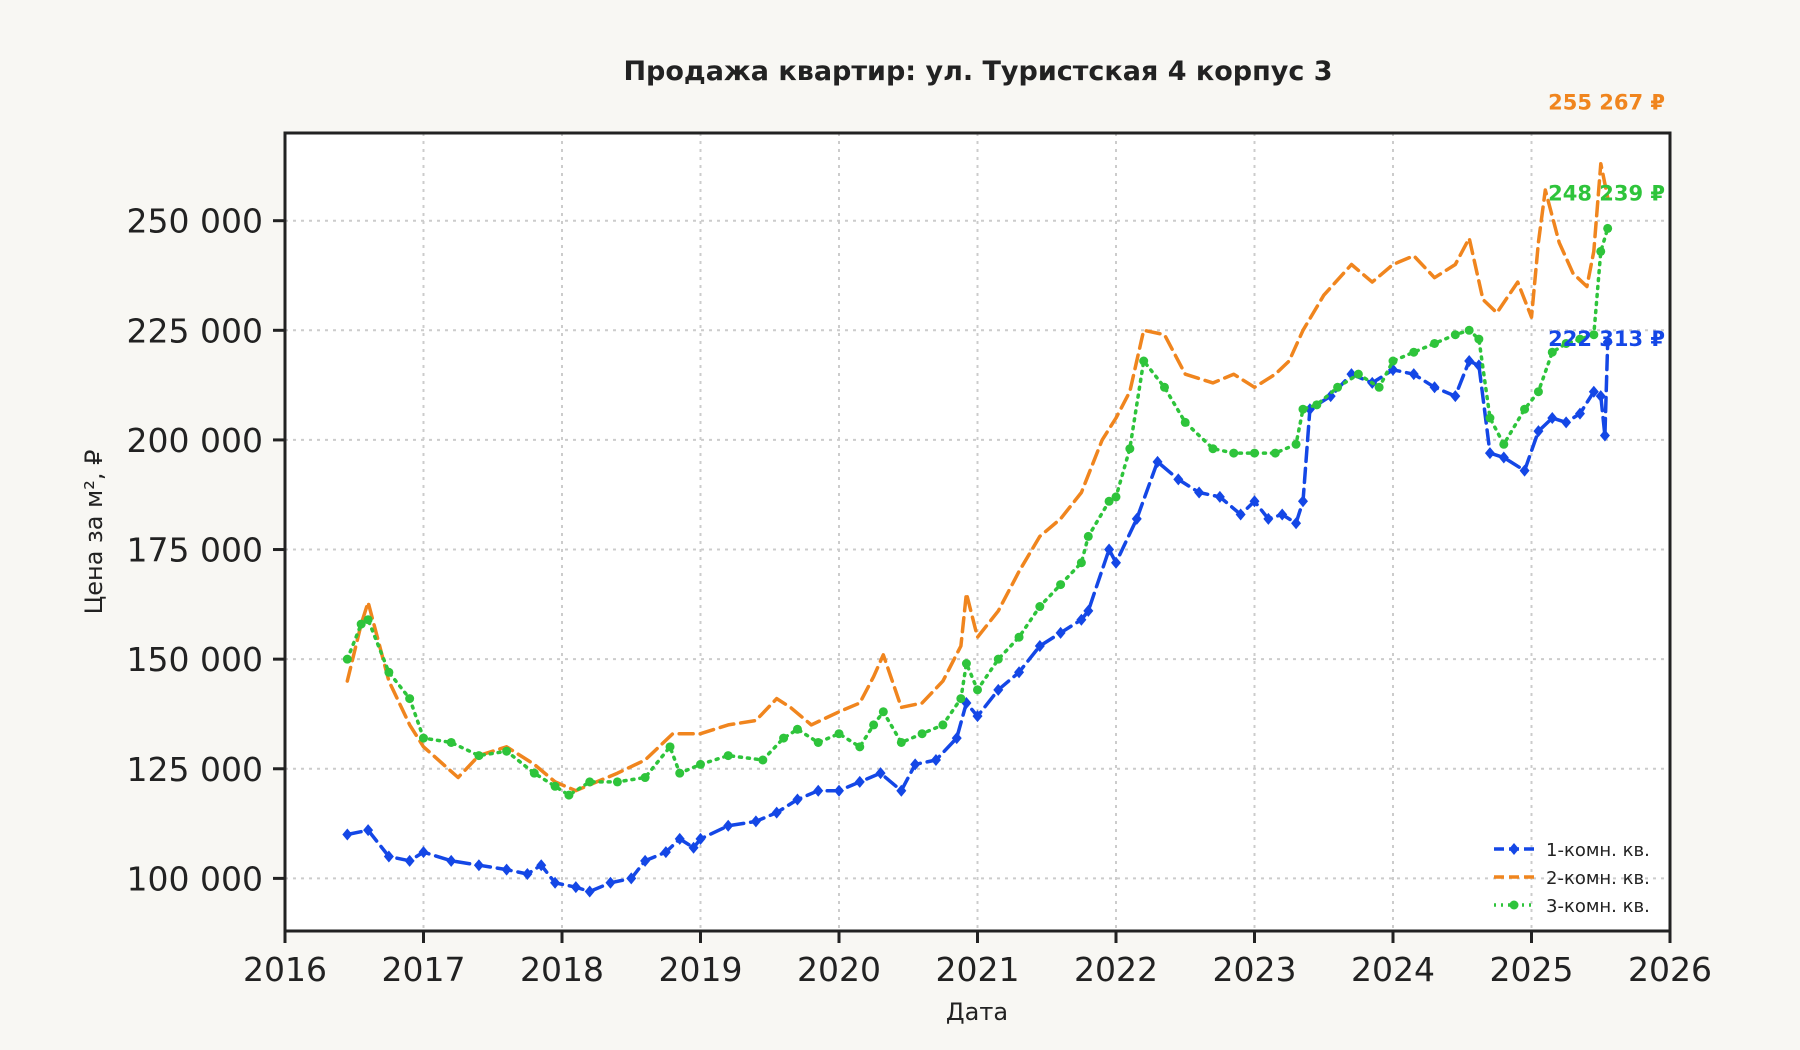 This screenshot has height=1050, width=1800. I want to click on y-tick-label: 125 000, so click(195, 769).